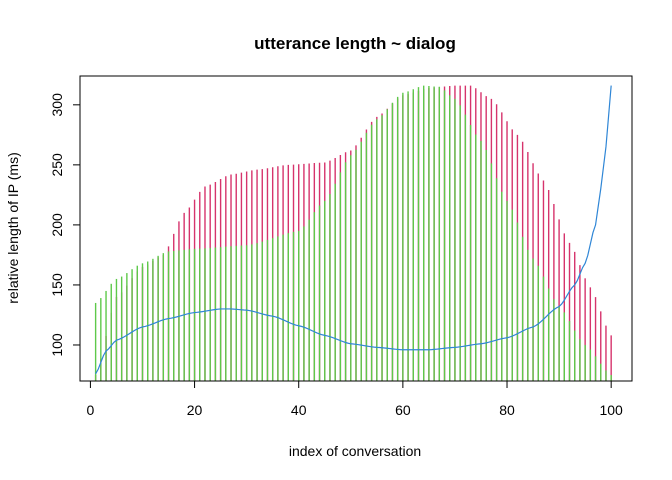  I want to click on x-tick-label: 40, so click(299, 410).